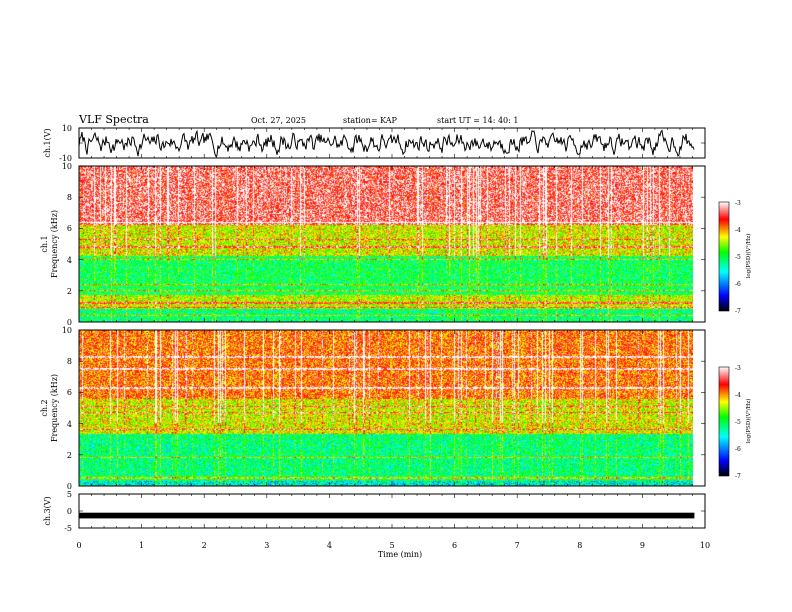 This screenshot has width=792, height=612. Describe the element at coordinates (738, 203) in the screenshot. I see `ch1-cbar-tick-m3: -3` at that location.